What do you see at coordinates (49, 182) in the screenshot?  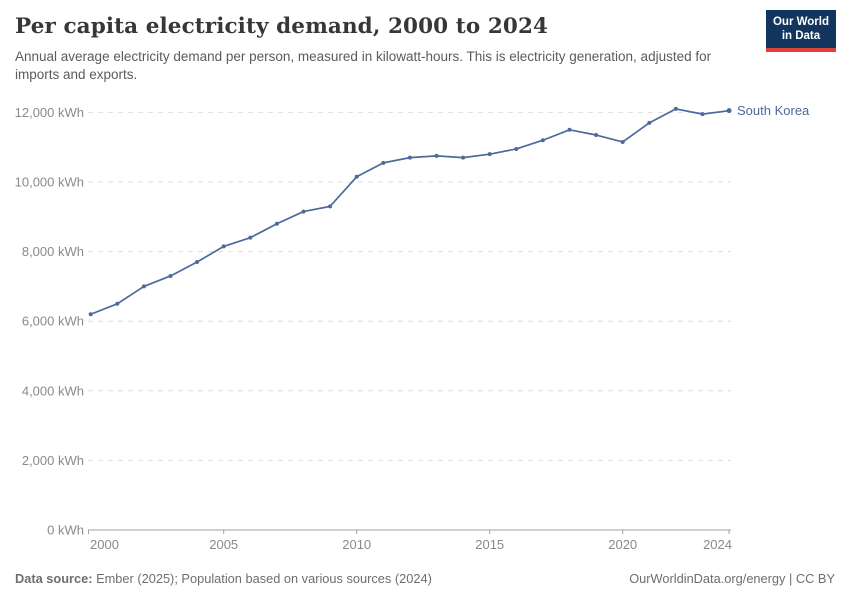 I see `y-tick-label: 10,000 kWh` at bounding box center [49, 182].